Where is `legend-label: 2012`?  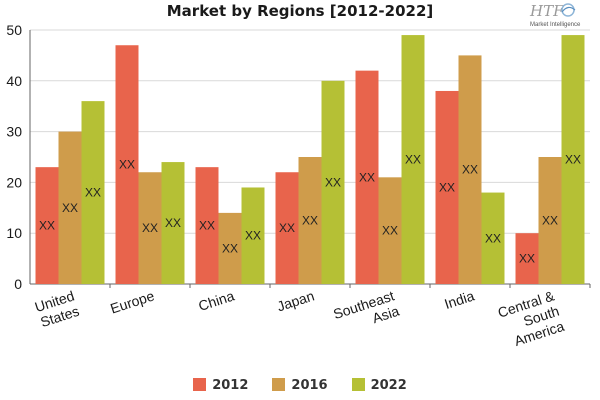
legend-label: 2012 is located at coordinates (230, 385).